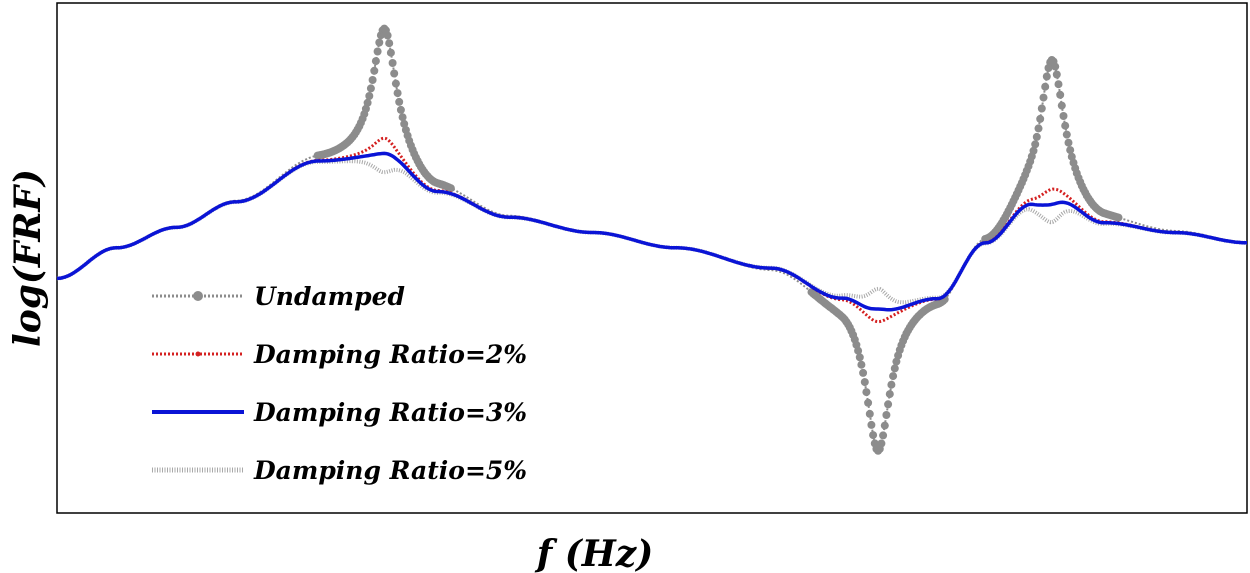 Image resolution: width=1250 pixels, height=573 pixels. Describe the element at coordinates (390, 354) in the screenshot. I see `legend-label-damping-2: Damping Ratio=2%` at that location.